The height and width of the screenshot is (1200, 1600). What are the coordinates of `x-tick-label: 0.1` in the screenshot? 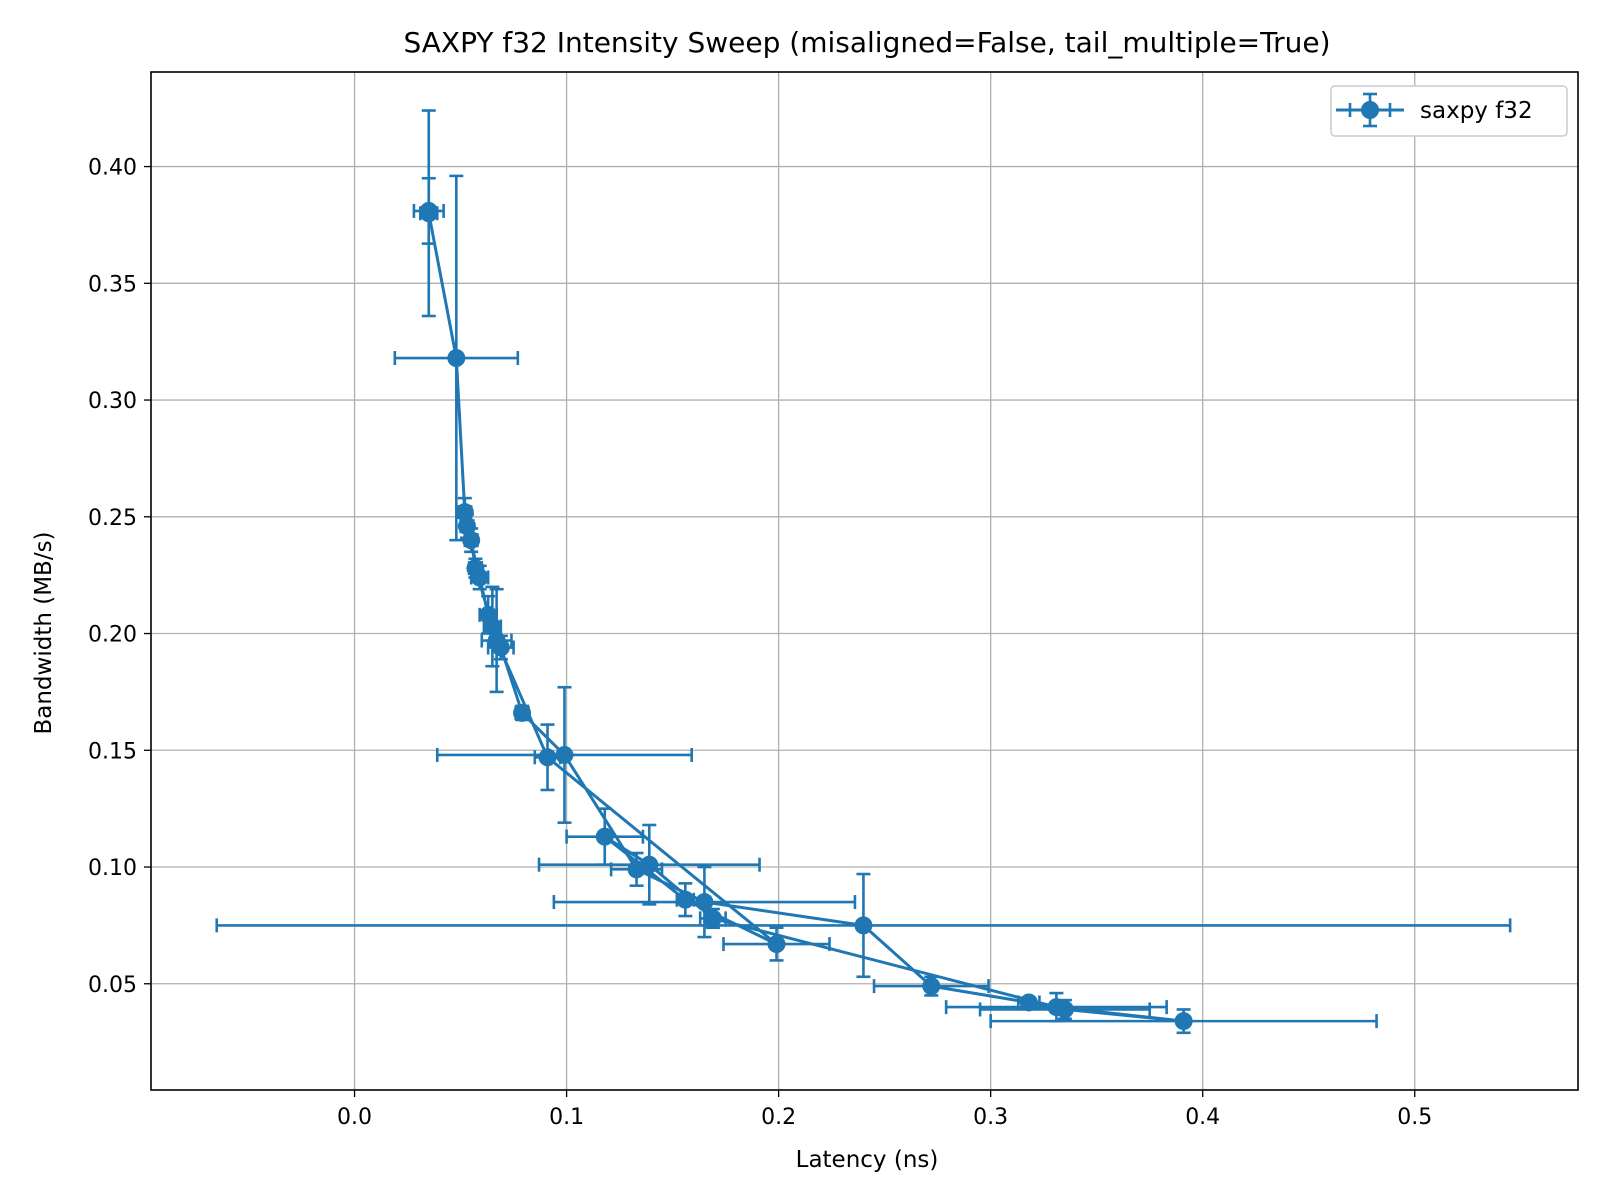 It's located at (566, 1117).